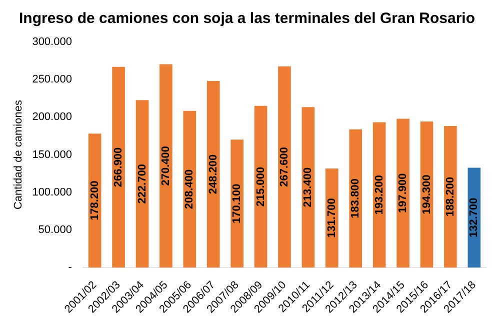 The image size is (500, 327). I want to click on data-label: 183.800, so click(356, 198).